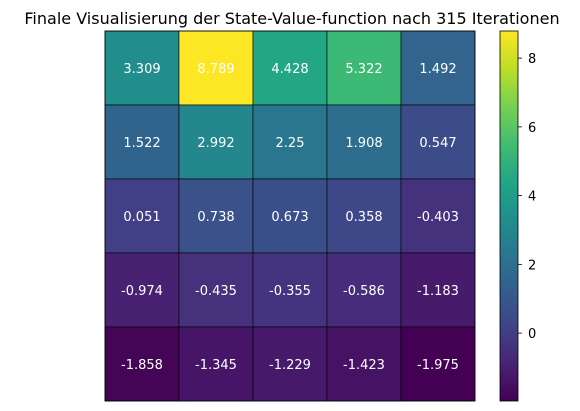  I want to click on colorbar-tick-label-4: 8, so click(532, 59).